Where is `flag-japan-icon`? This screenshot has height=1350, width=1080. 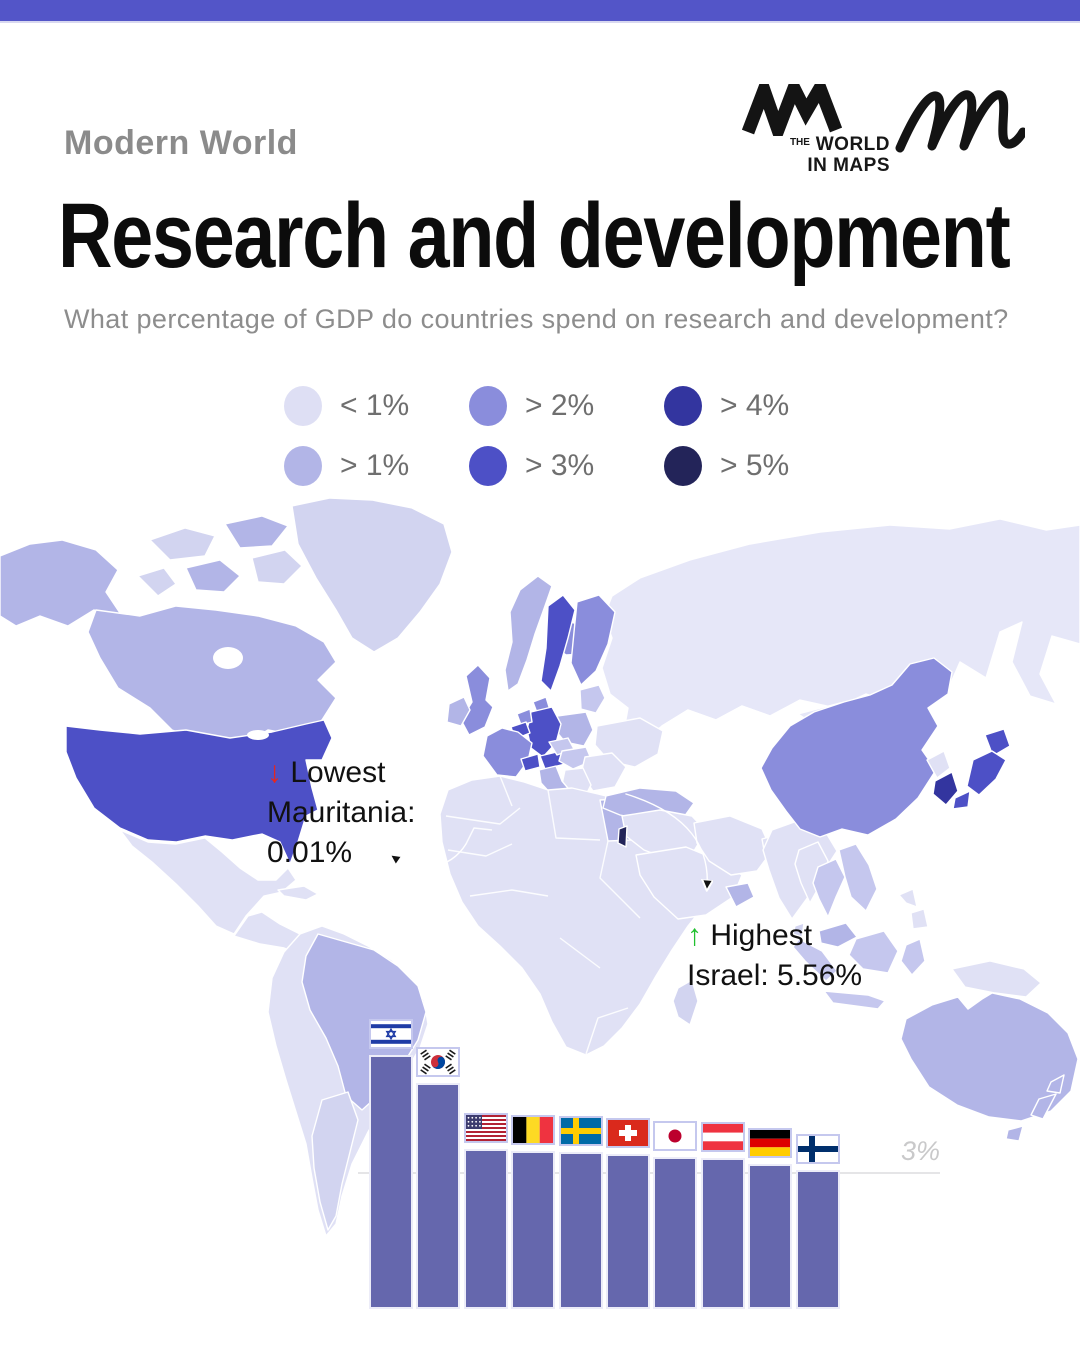
flag-japan-icon is located at coordinates (675, 1135).